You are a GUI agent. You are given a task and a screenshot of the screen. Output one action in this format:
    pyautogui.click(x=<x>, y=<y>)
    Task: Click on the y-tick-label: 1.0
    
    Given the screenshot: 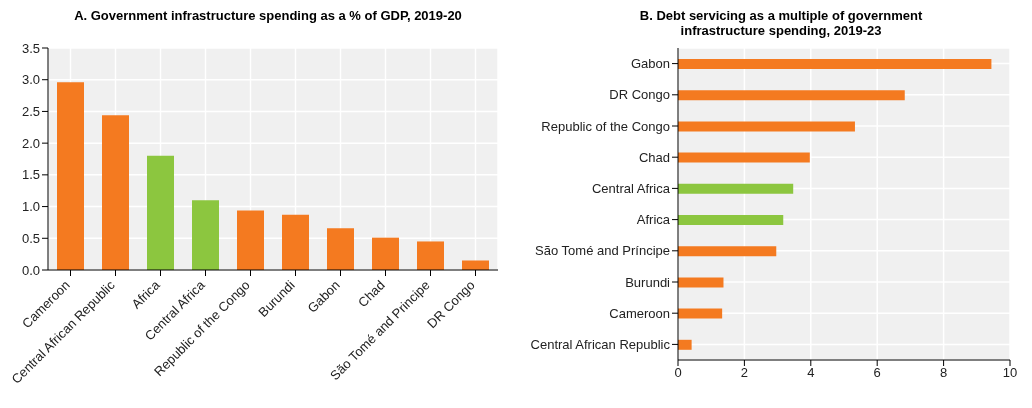 What is the action you would take?
    pyautogui.click(x=30, y=207)
    